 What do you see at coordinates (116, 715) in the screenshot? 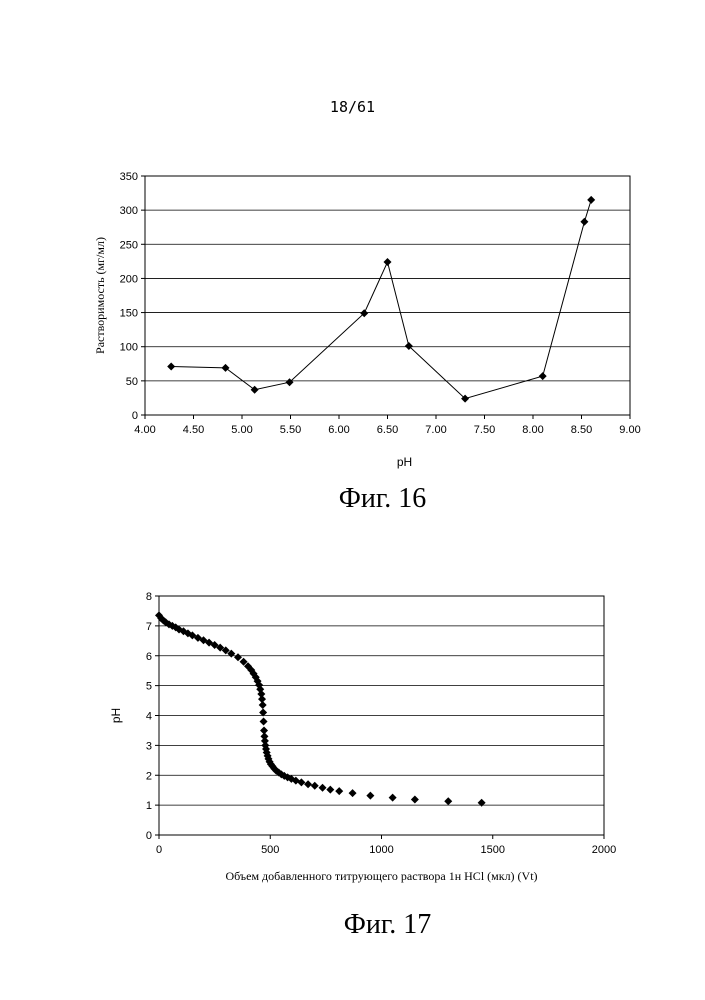
I see `y-axis-title: pH` at bounding box center [116, 715].